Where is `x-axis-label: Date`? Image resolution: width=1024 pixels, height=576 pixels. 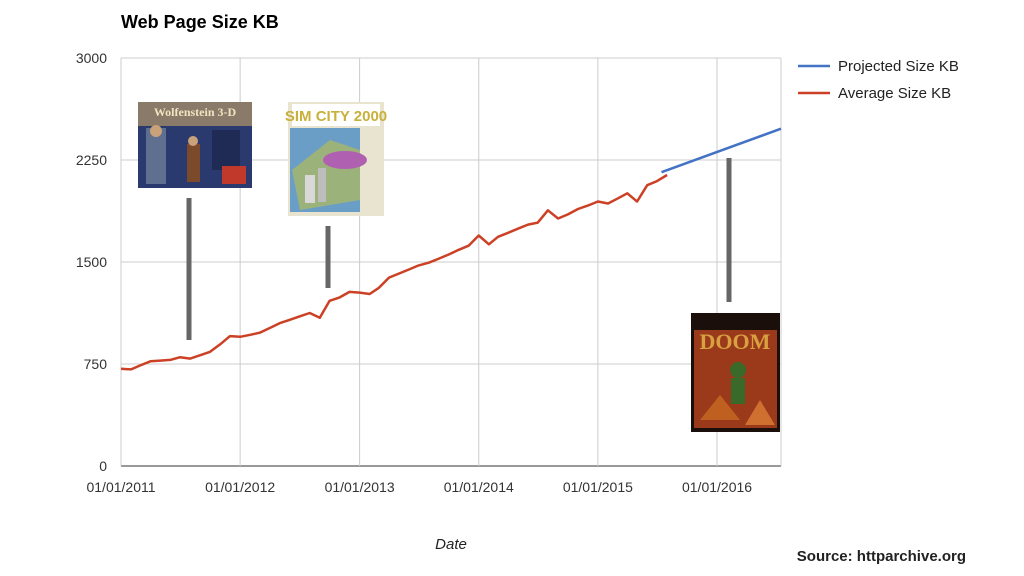 x-axis-label: Date is located at coordinates (451, 544).